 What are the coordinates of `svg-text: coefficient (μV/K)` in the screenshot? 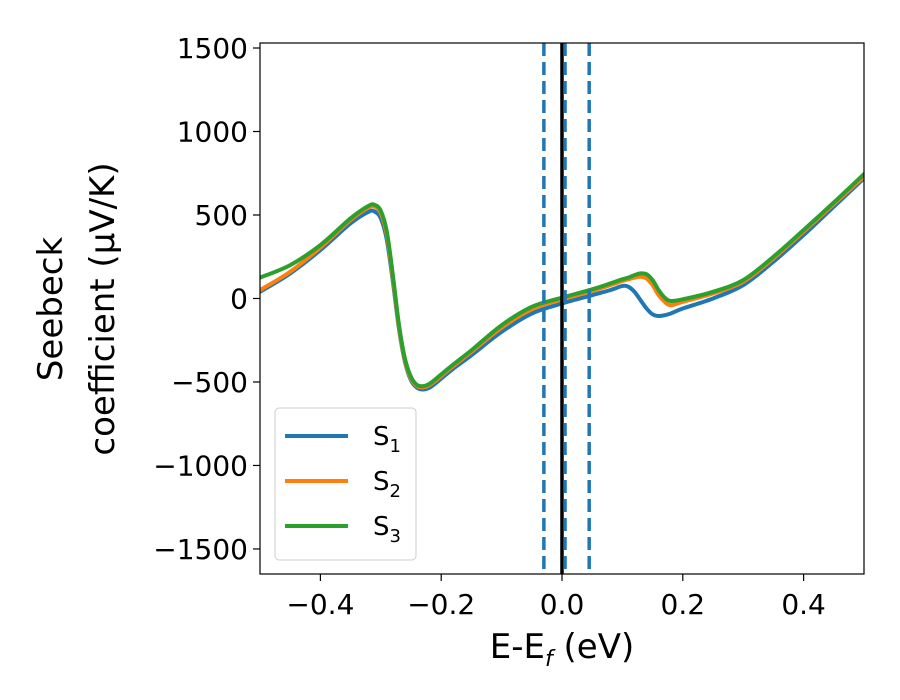 It's located at (103, 308).